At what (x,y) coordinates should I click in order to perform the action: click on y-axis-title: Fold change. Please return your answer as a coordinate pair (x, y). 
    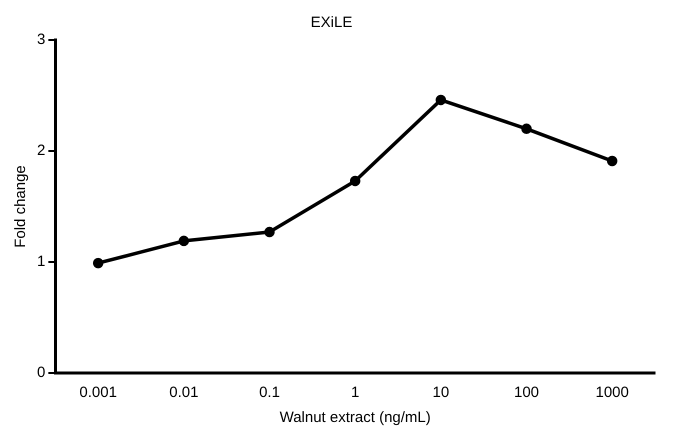
    Looking at the image, I should click on (21, 206).